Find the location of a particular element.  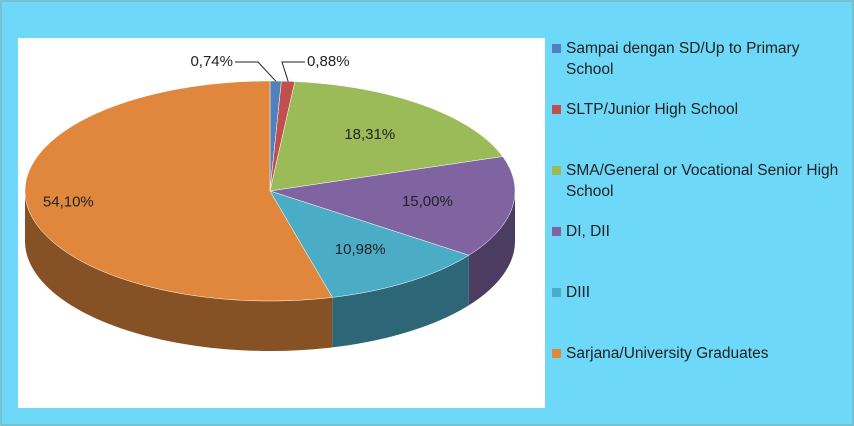

legend-item: DIII is located at coordinates (697, 312).